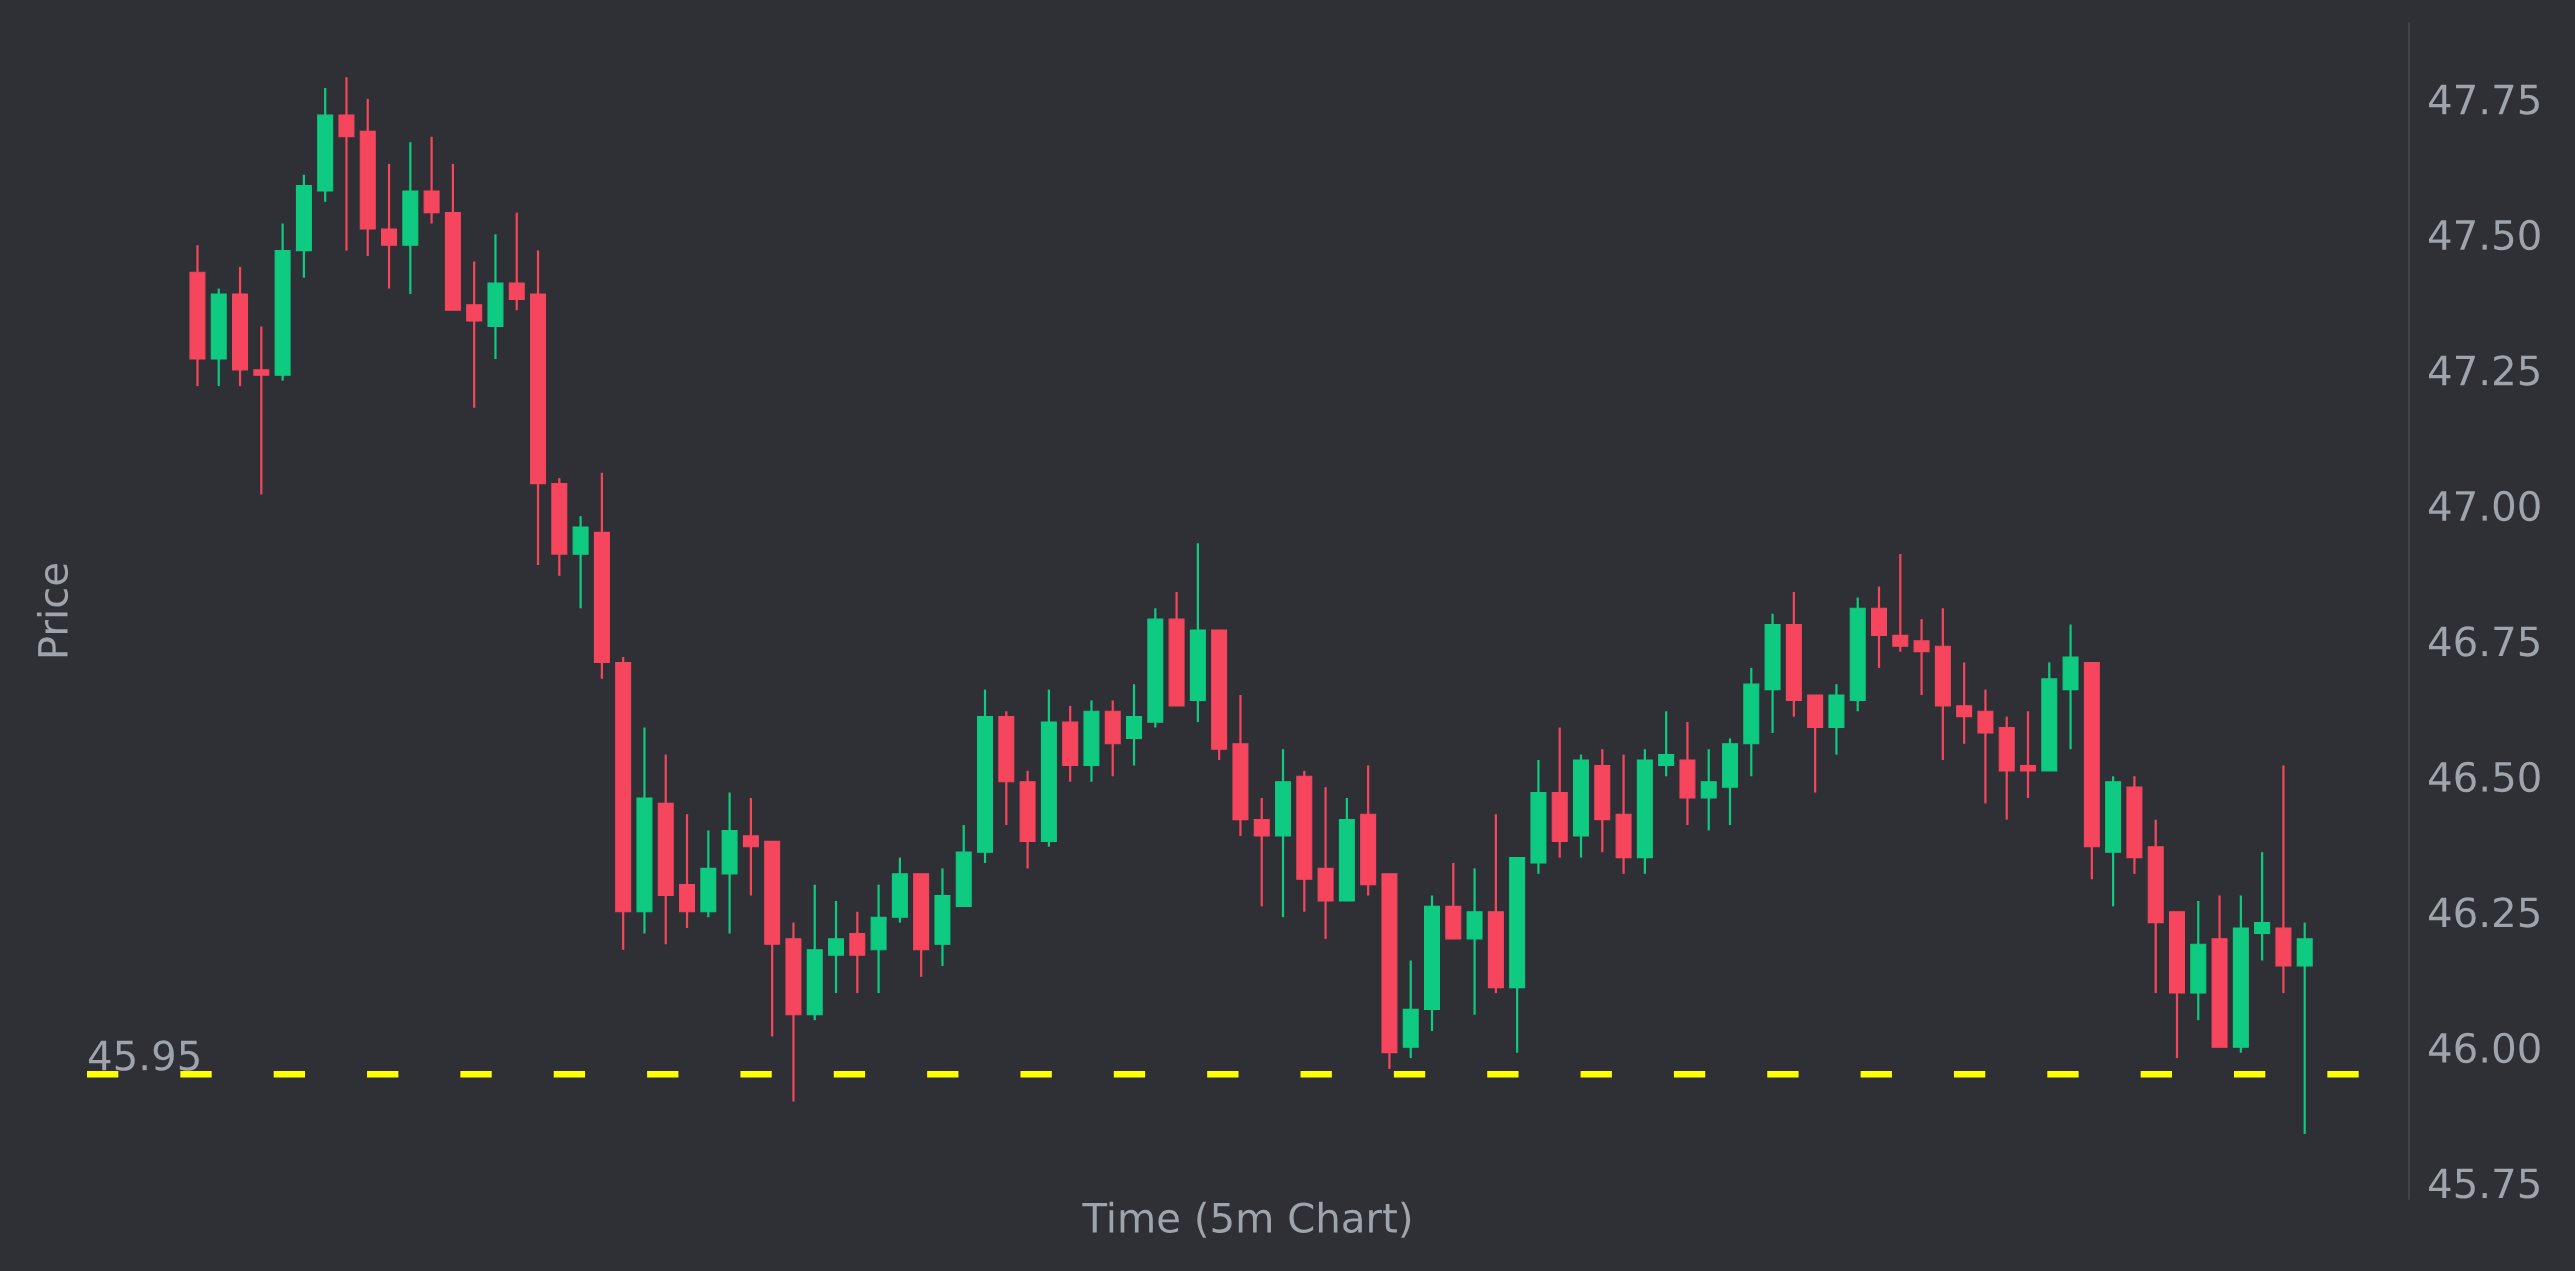 This screenshot has height=1271, width=2575. I want to click on x-axis-title: Time (5m Chart), so click(1246, 1219).